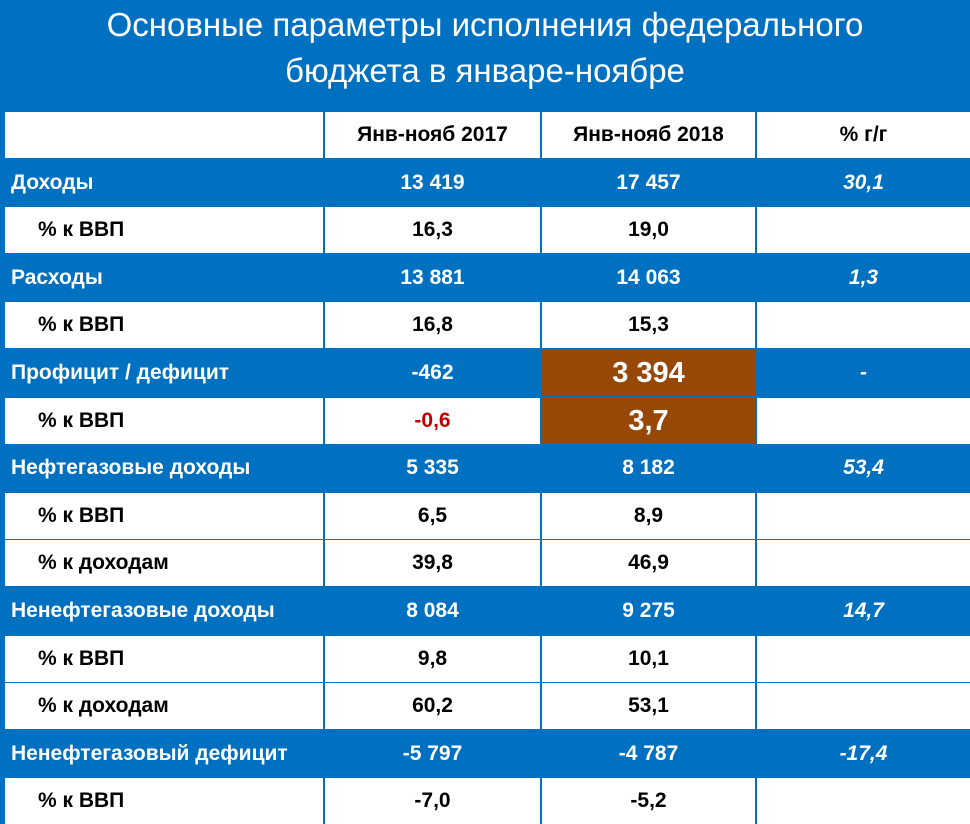  I want to click on value-yoy: -, so click(863, 373).